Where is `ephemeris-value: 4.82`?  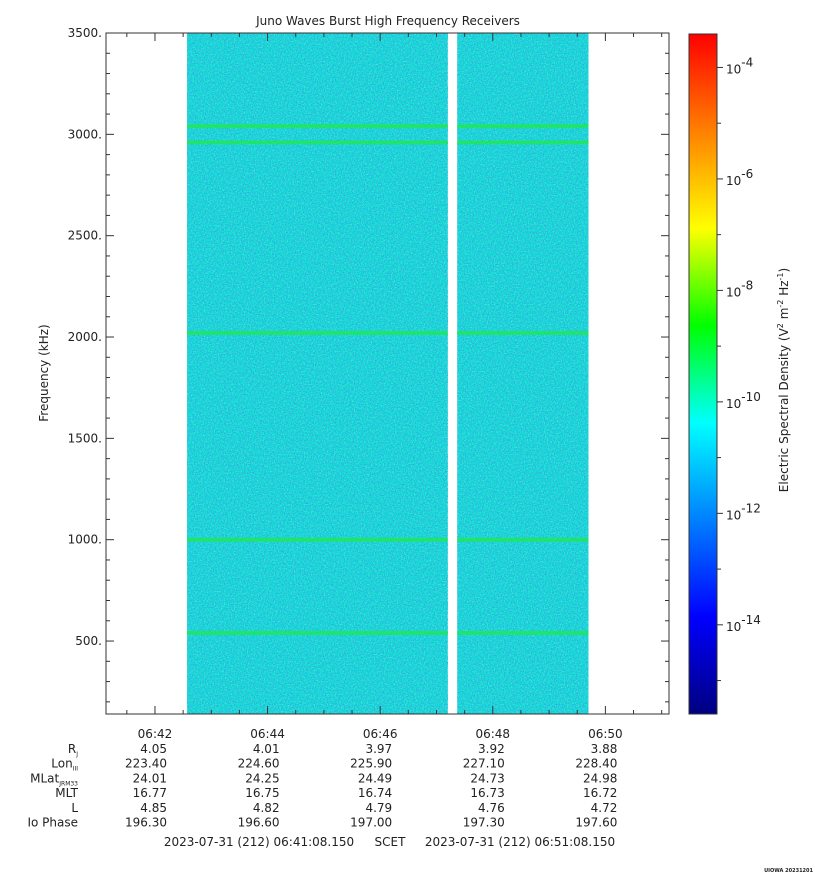 ephemeris-value: 4.82 is located at coordinates (266, 808).